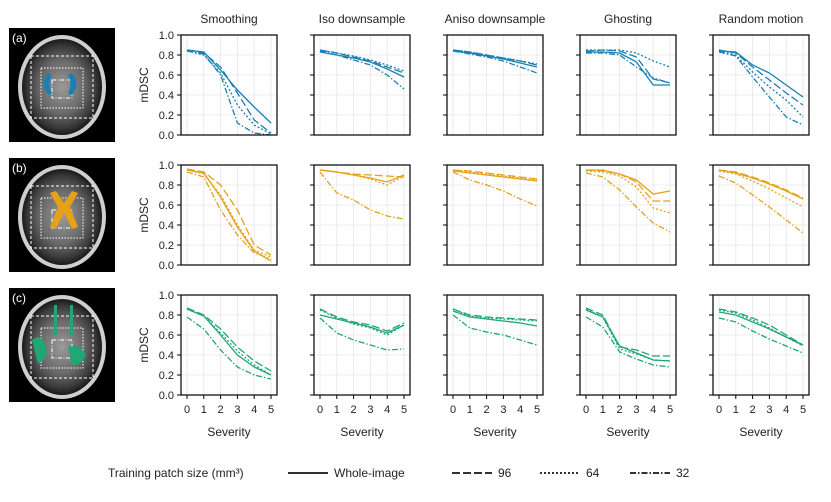 This screenshot has height=502, width=831. Describe the element at coordinates (19, 168) in the screenshot. I see `row-label: (b)` at that location.